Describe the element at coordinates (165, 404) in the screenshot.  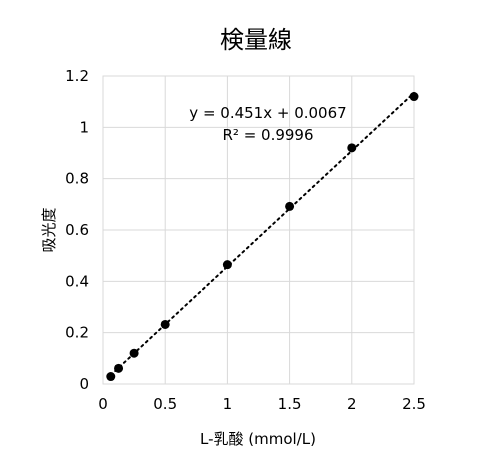
I see `x-tick-label: 0.5` at that location.